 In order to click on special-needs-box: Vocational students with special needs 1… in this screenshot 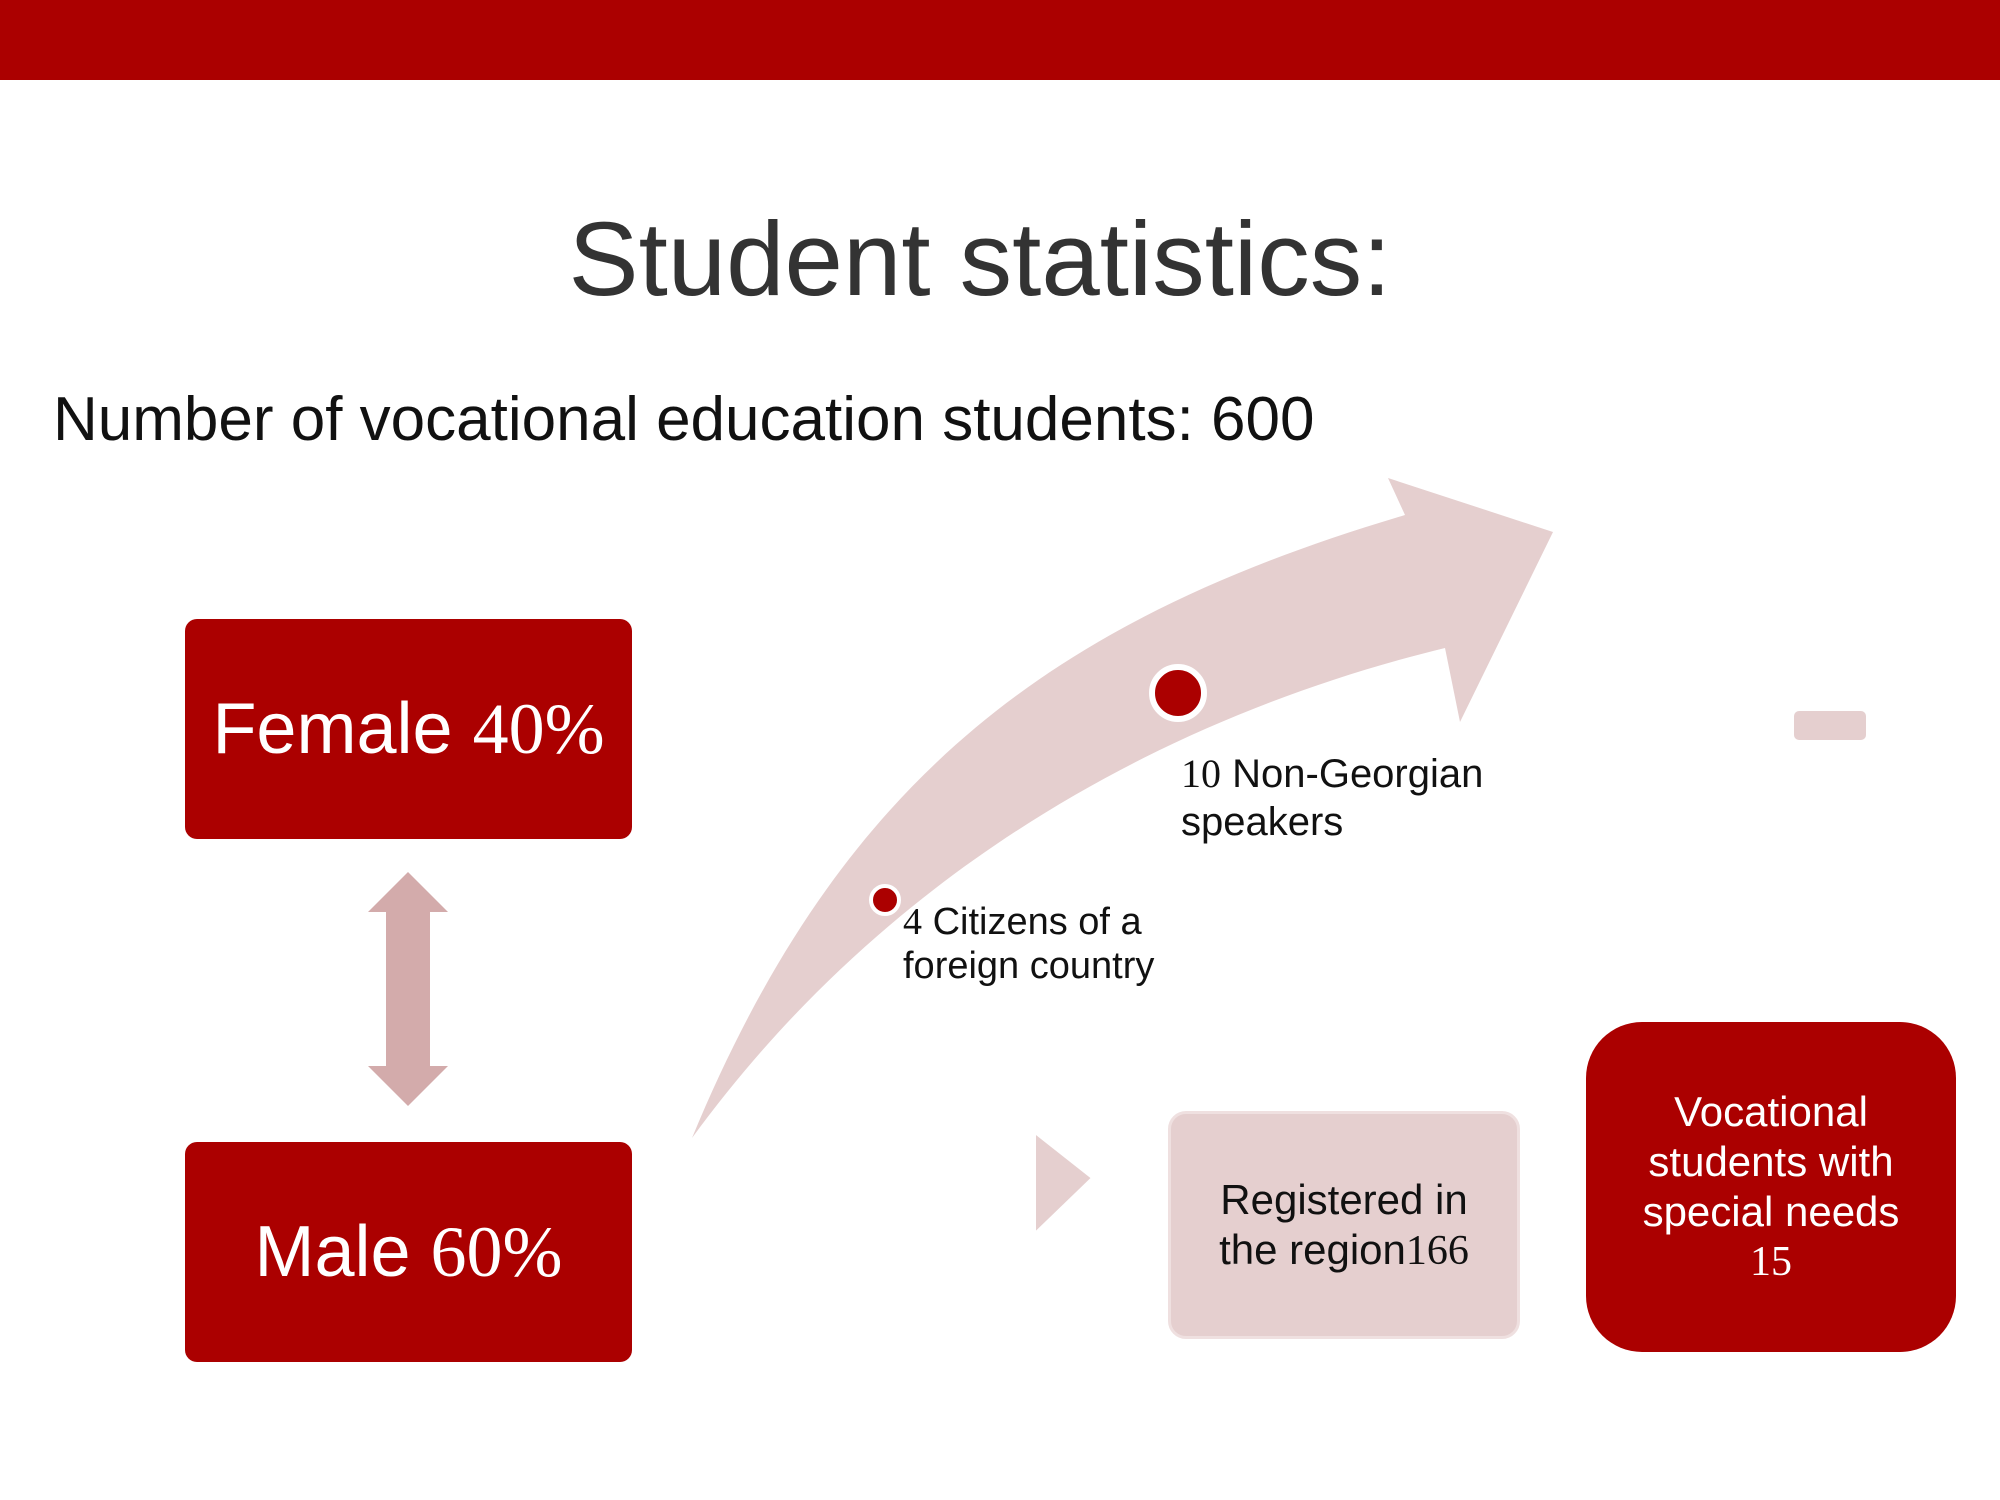, I will do `click(1771, 1187)`.